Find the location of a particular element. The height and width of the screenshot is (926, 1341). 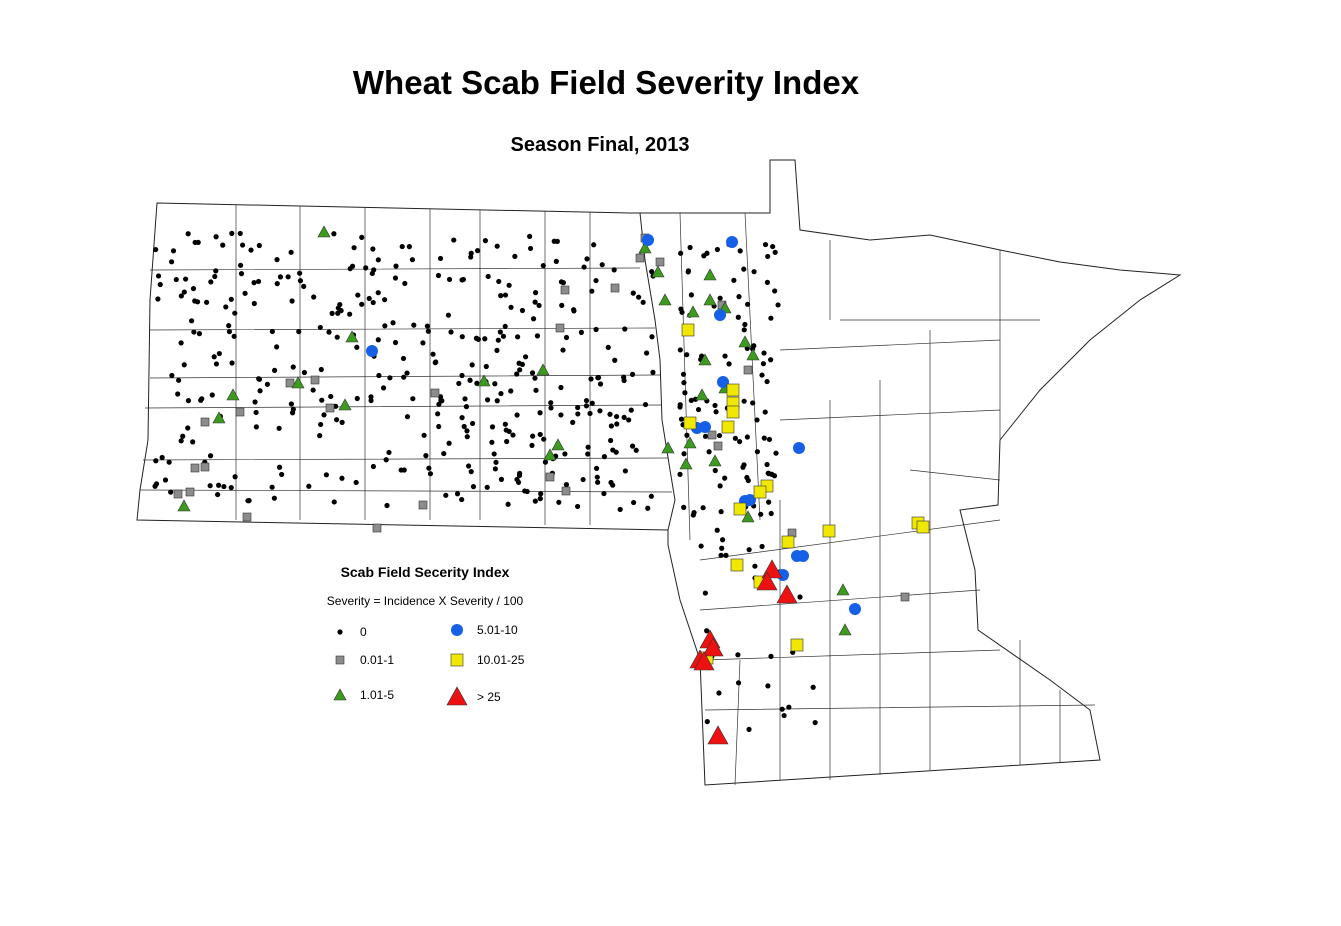

legend-label: 0.01-1 is located at coordinates (377, 660).